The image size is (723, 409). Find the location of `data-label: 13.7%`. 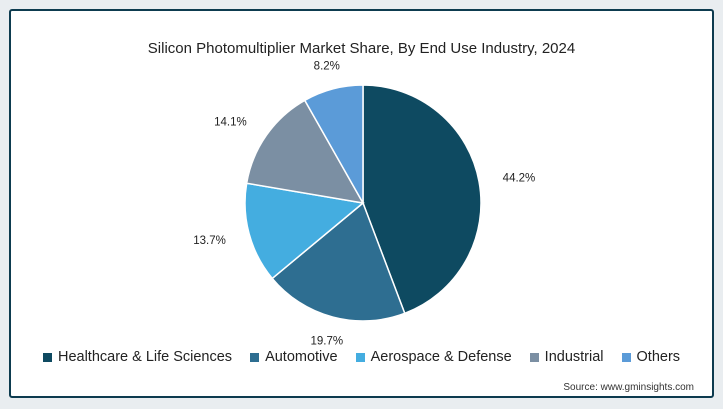

data-label: 13.7% is located at coordinates (209, 241).